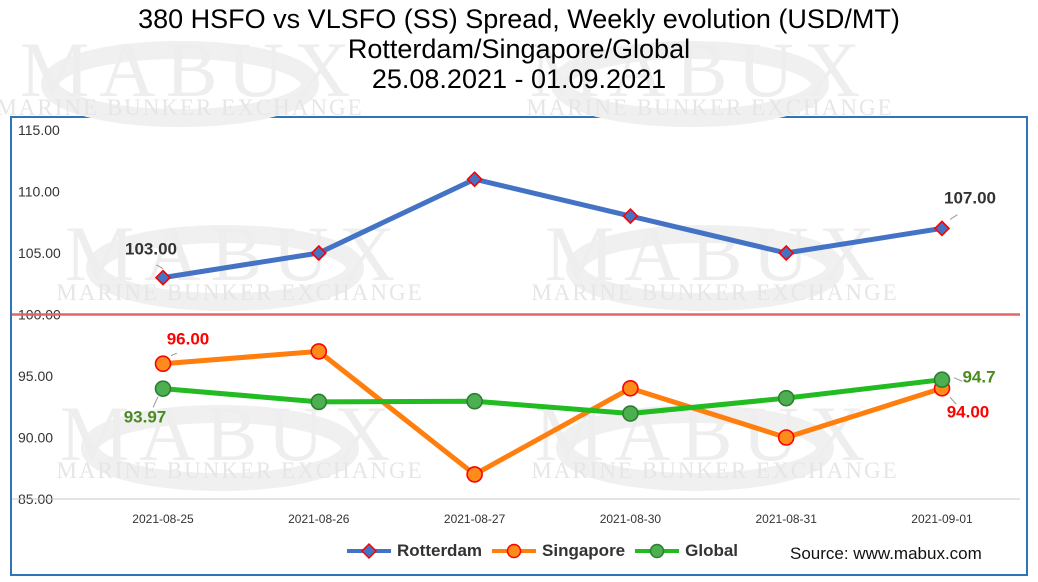 The width and height of the screenshot is (1038, 582). I want to click on legend-item-rotterdam: Rotterdam, so click(413, 551).